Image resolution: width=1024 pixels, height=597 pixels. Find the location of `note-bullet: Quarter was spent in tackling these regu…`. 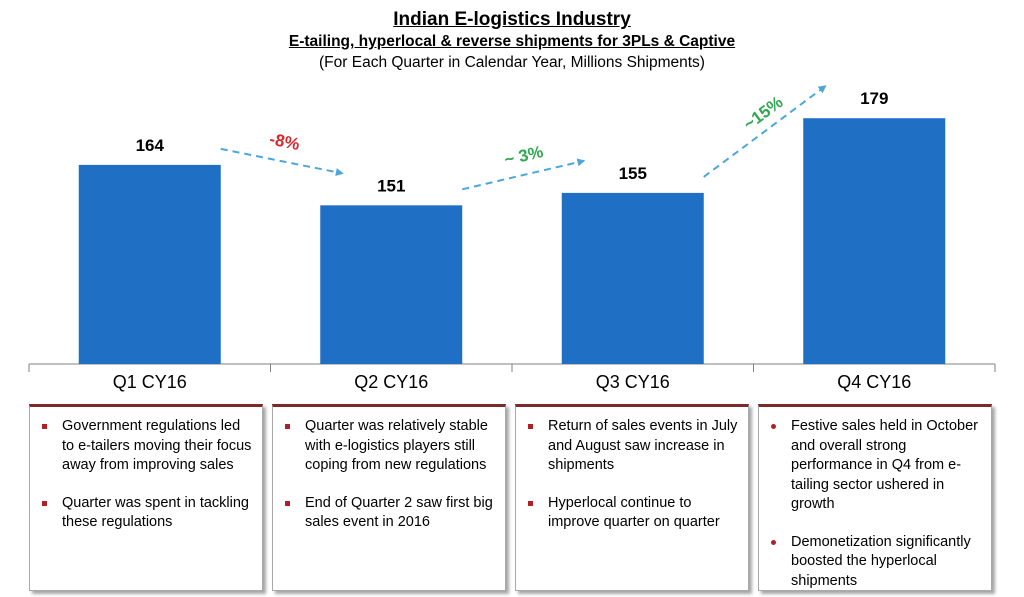

note-bullet: Quarter was spent in tackling these regu… is located at coordinates (147, 513).